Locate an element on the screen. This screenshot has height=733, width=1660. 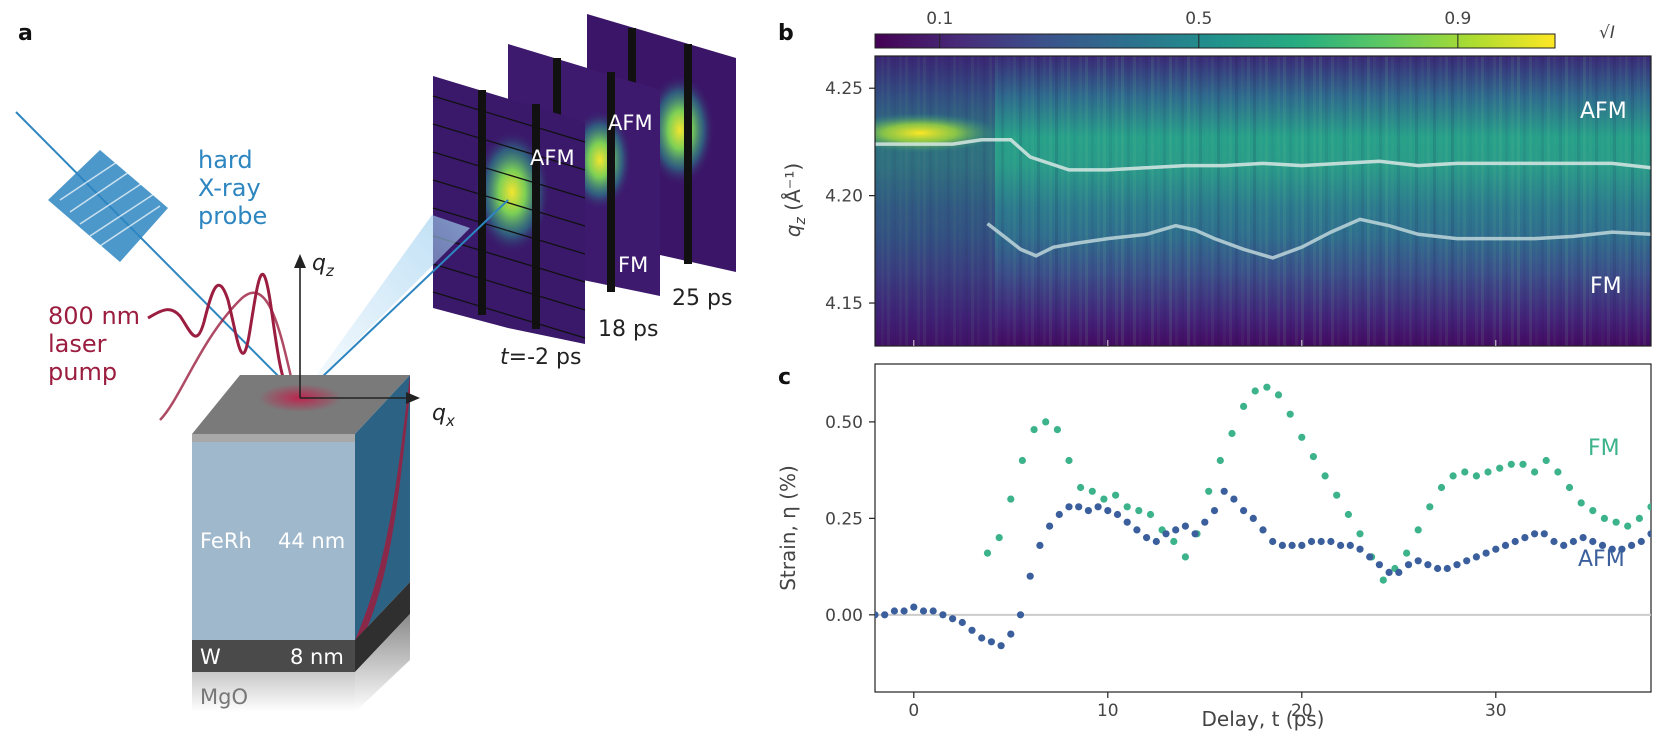
time-label-t-value: =-2 ps is located at coordinates (545, 357).